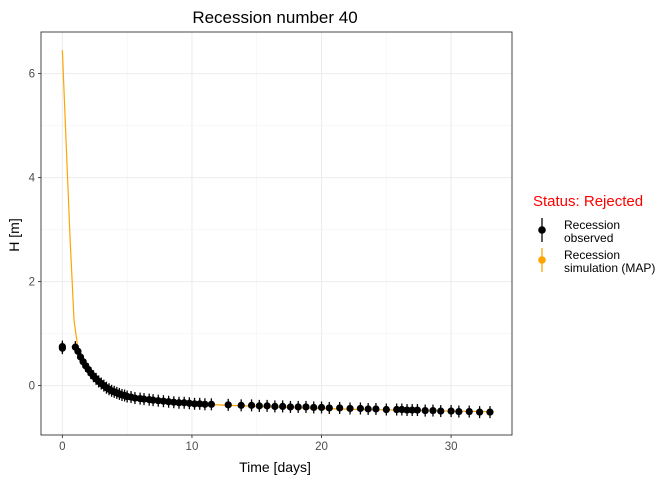  I want to click on legend-label-simulation-line1: Recession, so click(592, 255).